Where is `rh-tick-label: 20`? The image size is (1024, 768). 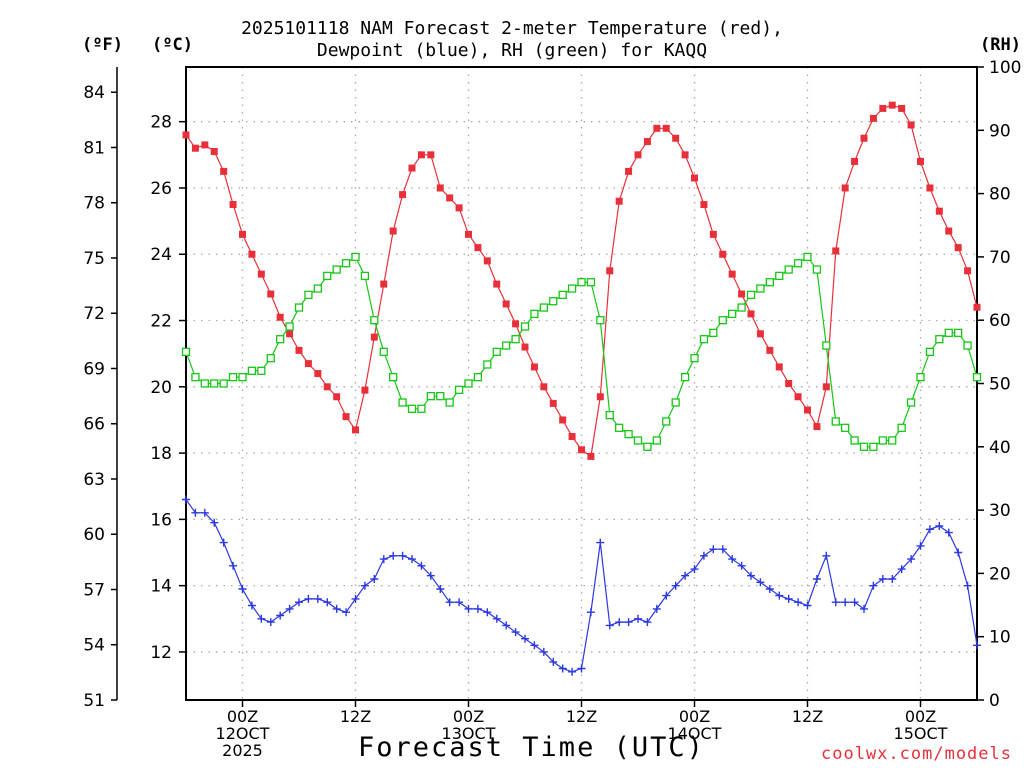 rh-tick-label: 20 is located at coordinates (1000, 574).